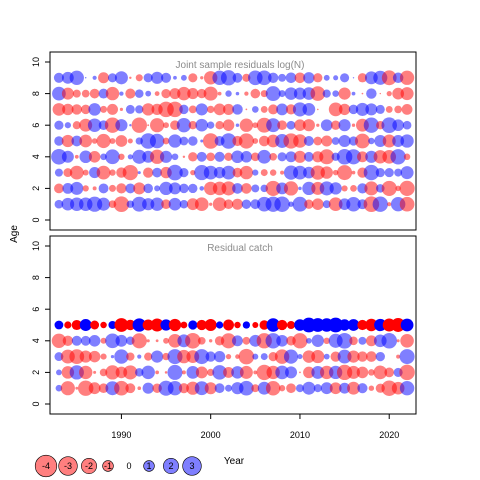 This screenshot has width=480, height=480. I want to click on x-axis-label: Year, so click(234, 461).